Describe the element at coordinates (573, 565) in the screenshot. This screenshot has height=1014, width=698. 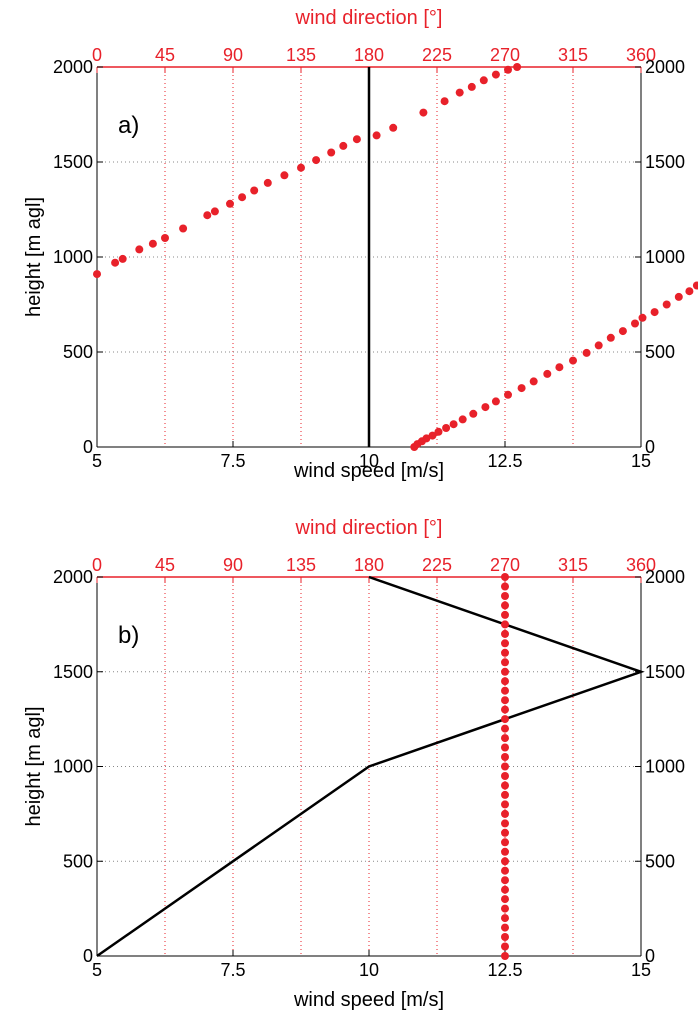
I see `x2-tick-label: 315` at that location.